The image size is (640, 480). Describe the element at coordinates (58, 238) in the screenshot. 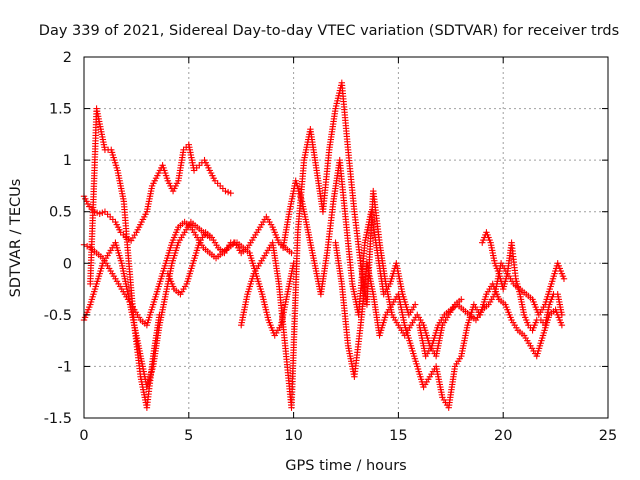

I see `y-tick-labels: -1.5 -1 -0.5 0 0.5 1 1.5 2` at that location.